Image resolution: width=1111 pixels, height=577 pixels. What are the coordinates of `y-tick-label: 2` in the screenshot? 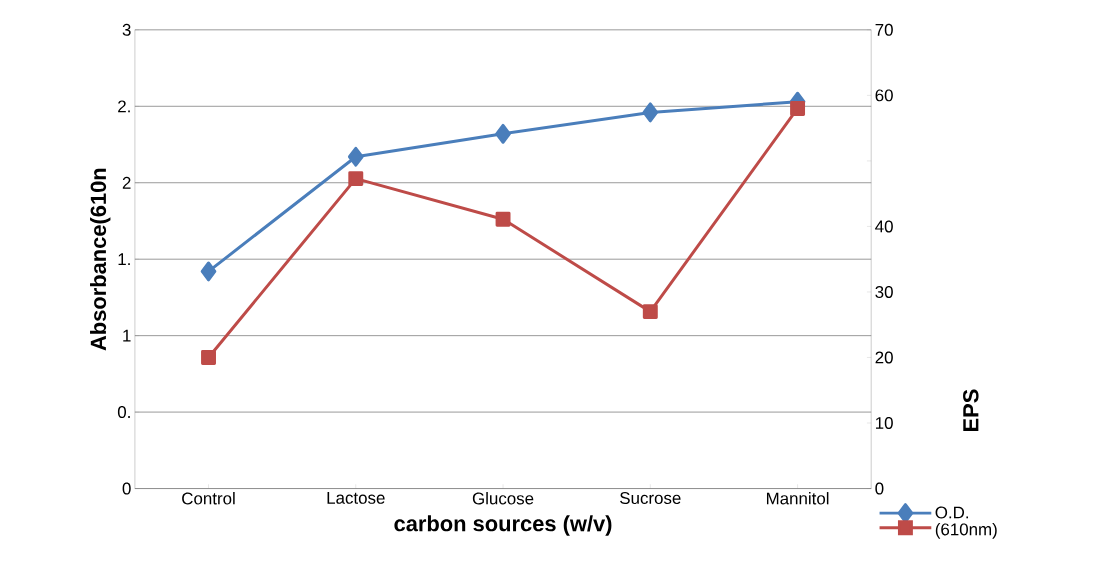 It's located at (126, 182).